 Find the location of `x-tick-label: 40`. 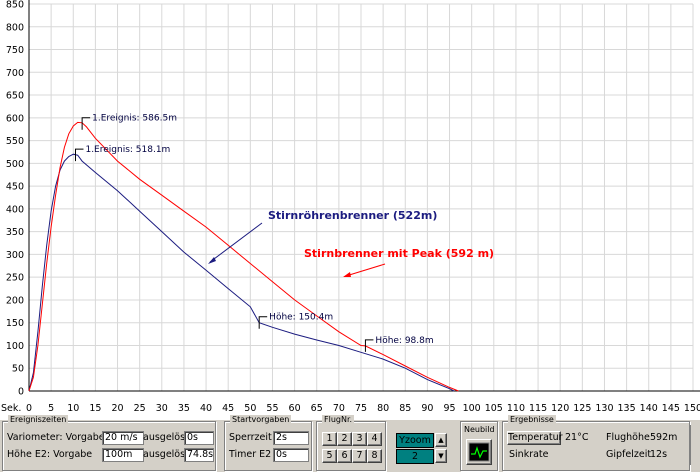

x-tick-label: 40 is located at coordinates (206, 408).